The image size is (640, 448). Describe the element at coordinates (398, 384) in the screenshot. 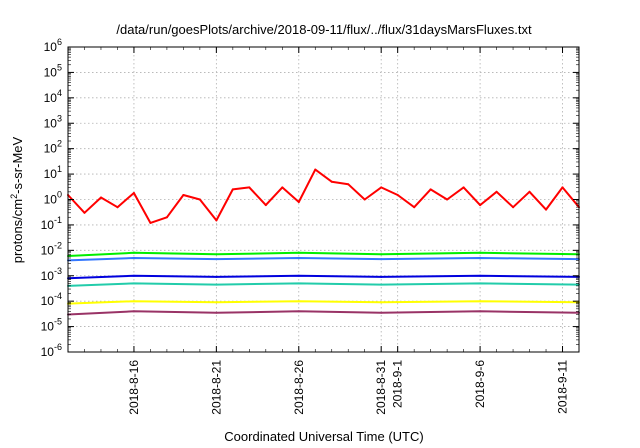

I see `x-tick-label: 2018-9-1` at that location.